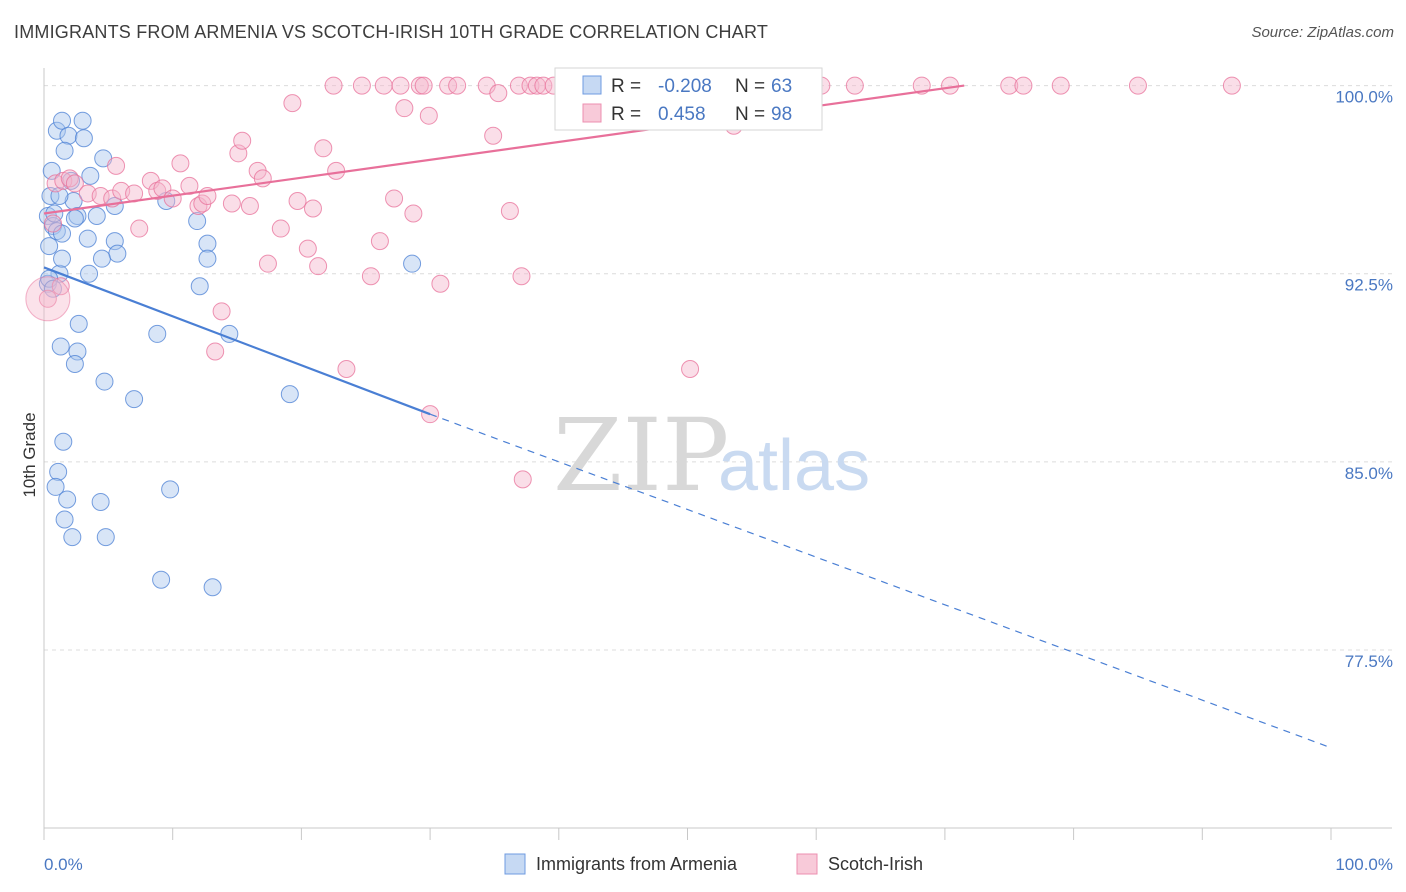 This screenshot has width=1406, height=892. I want to click on y-tick-label-3: 77.5%, so click(1369, 661).